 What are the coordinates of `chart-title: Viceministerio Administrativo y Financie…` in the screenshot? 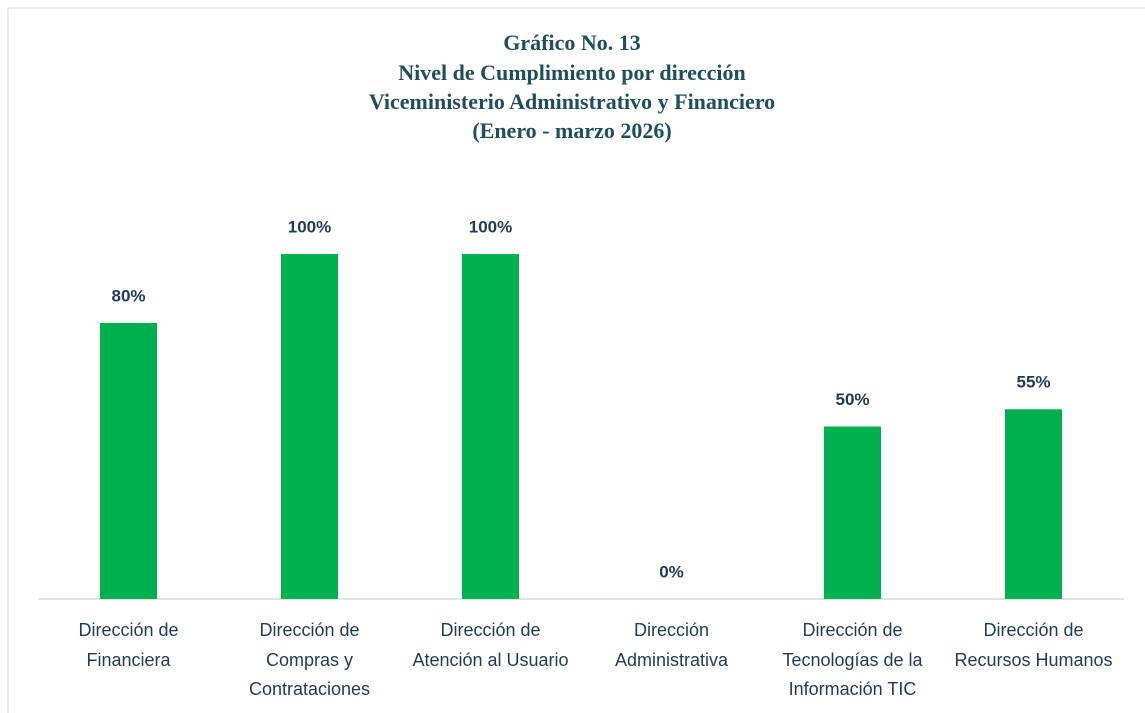 It's located at (572, 101).